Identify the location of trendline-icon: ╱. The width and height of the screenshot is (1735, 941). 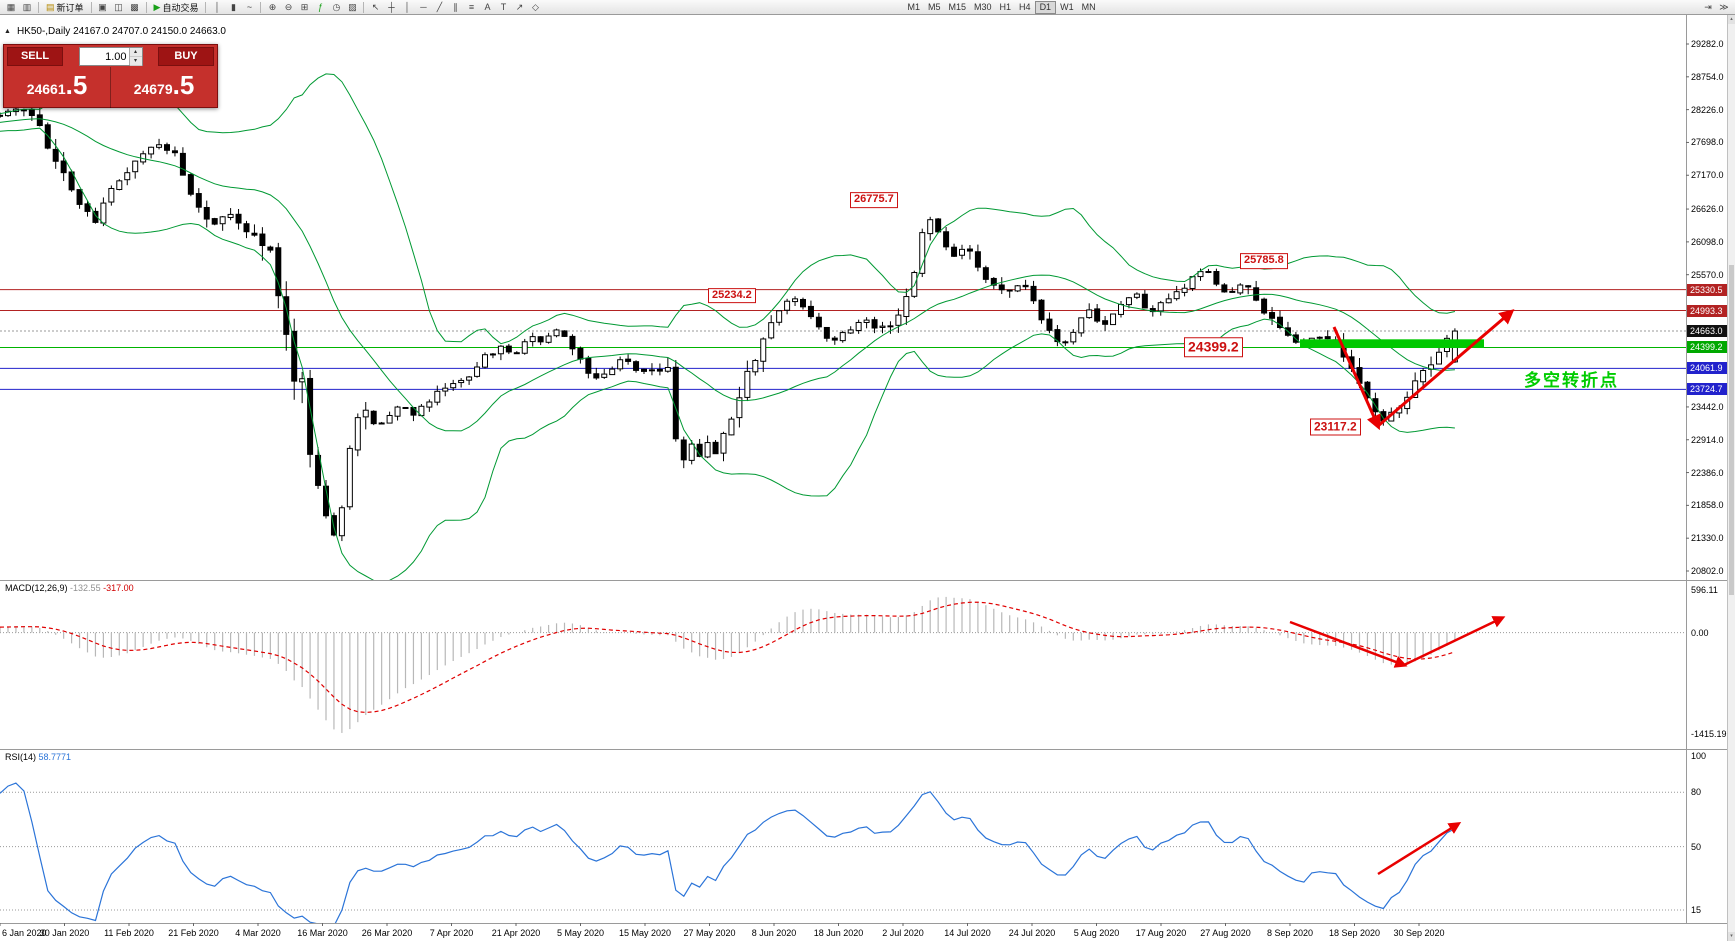
(439, 6).